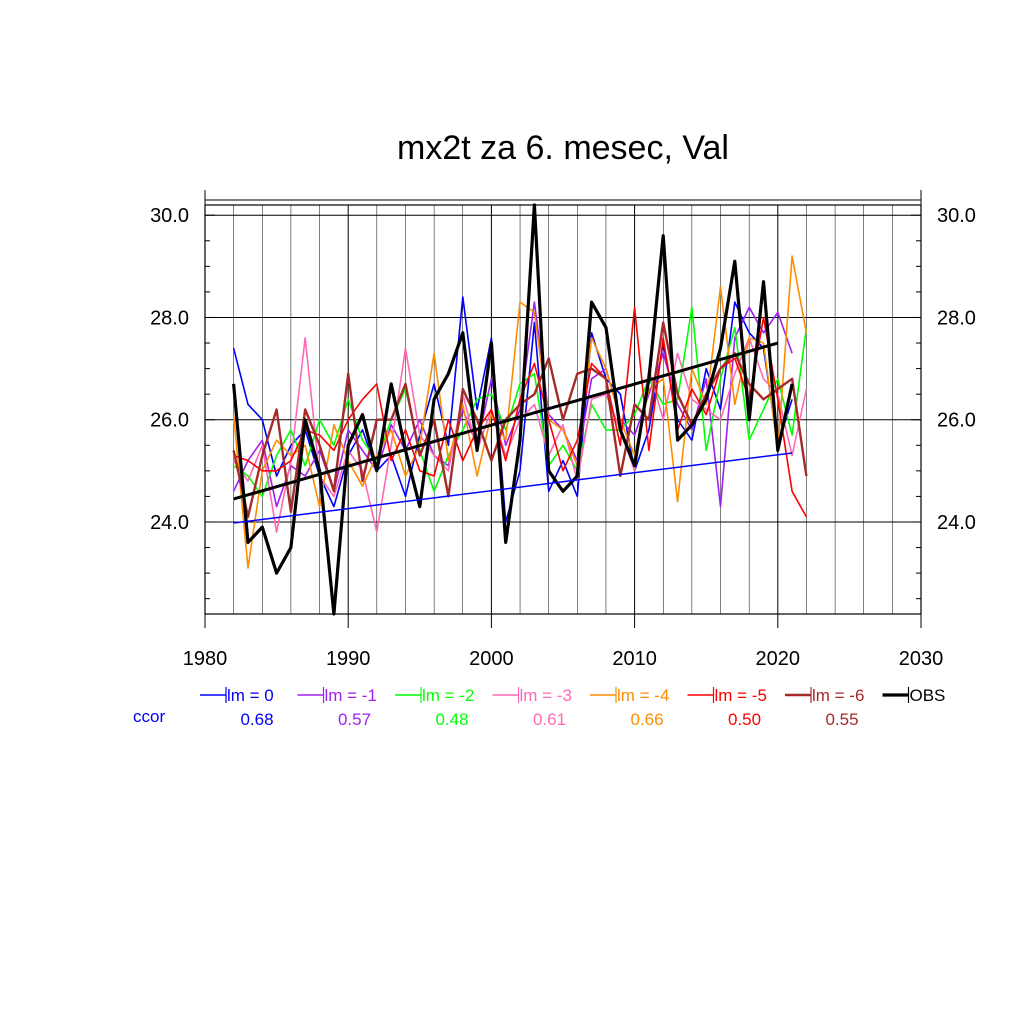 Image resolution: width=1024 pixels, height=1024 pixels. I want to click on legend-label: lm = -3, so click(546, 695).